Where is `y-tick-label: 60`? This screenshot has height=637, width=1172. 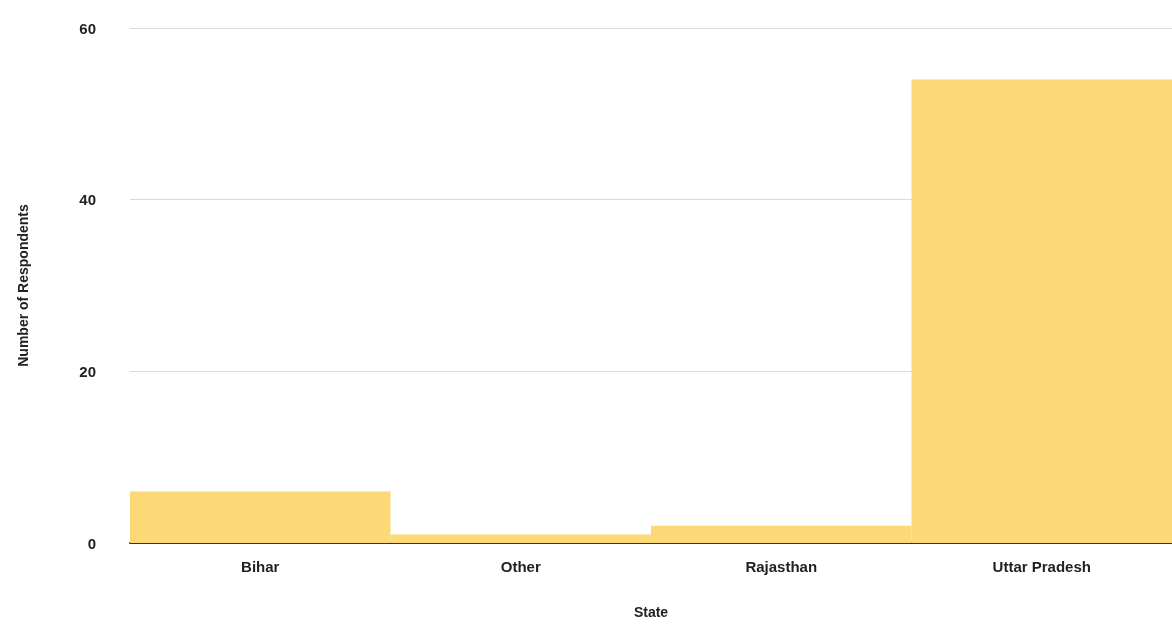 y-tick-label: 60 is located at coordinates (87, 28).